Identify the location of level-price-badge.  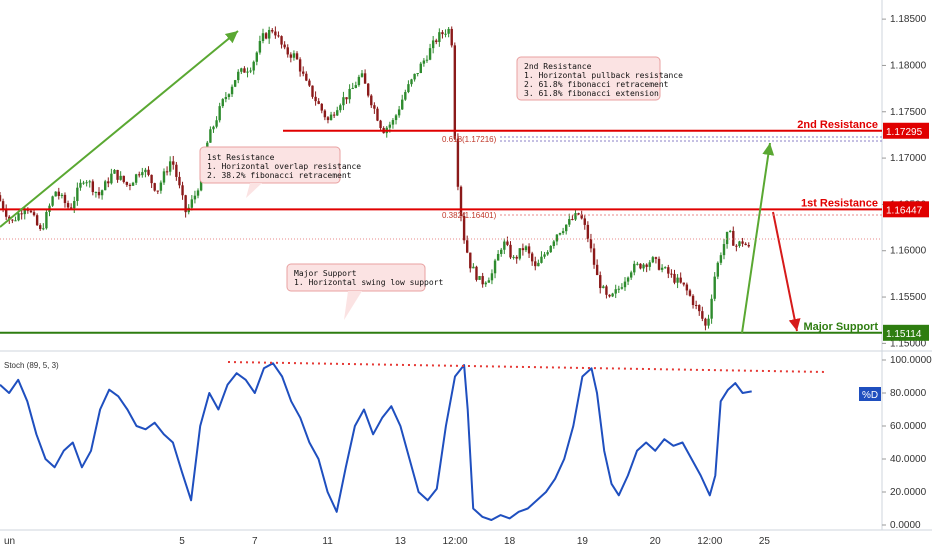
(906, 332).